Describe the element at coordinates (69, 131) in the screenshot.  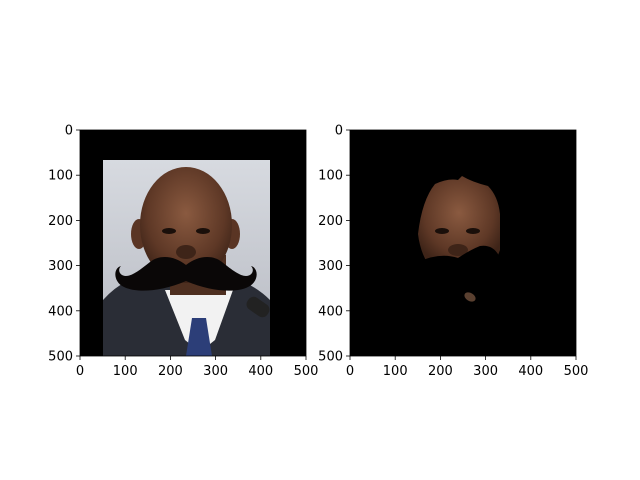
I see `left-ytick-label: 0` at that location.